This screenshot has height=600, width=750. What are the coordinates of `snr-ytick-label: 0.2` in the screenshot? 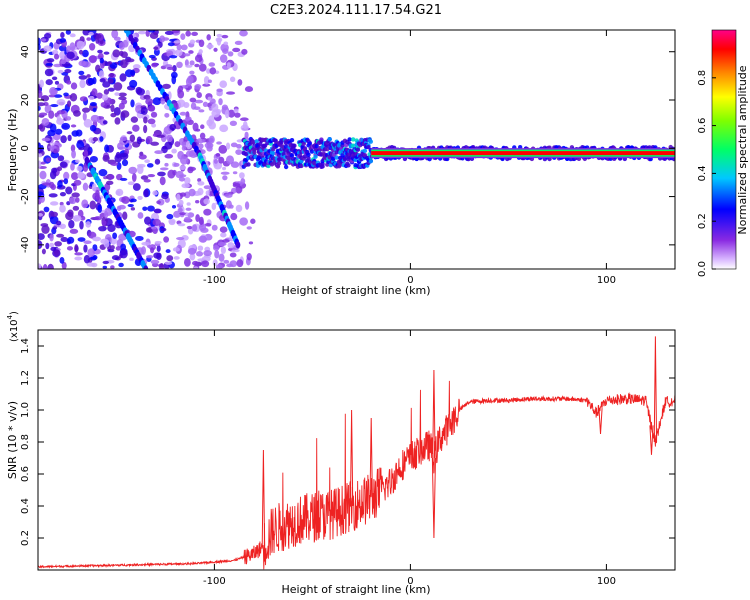 It's located at (25, 538).